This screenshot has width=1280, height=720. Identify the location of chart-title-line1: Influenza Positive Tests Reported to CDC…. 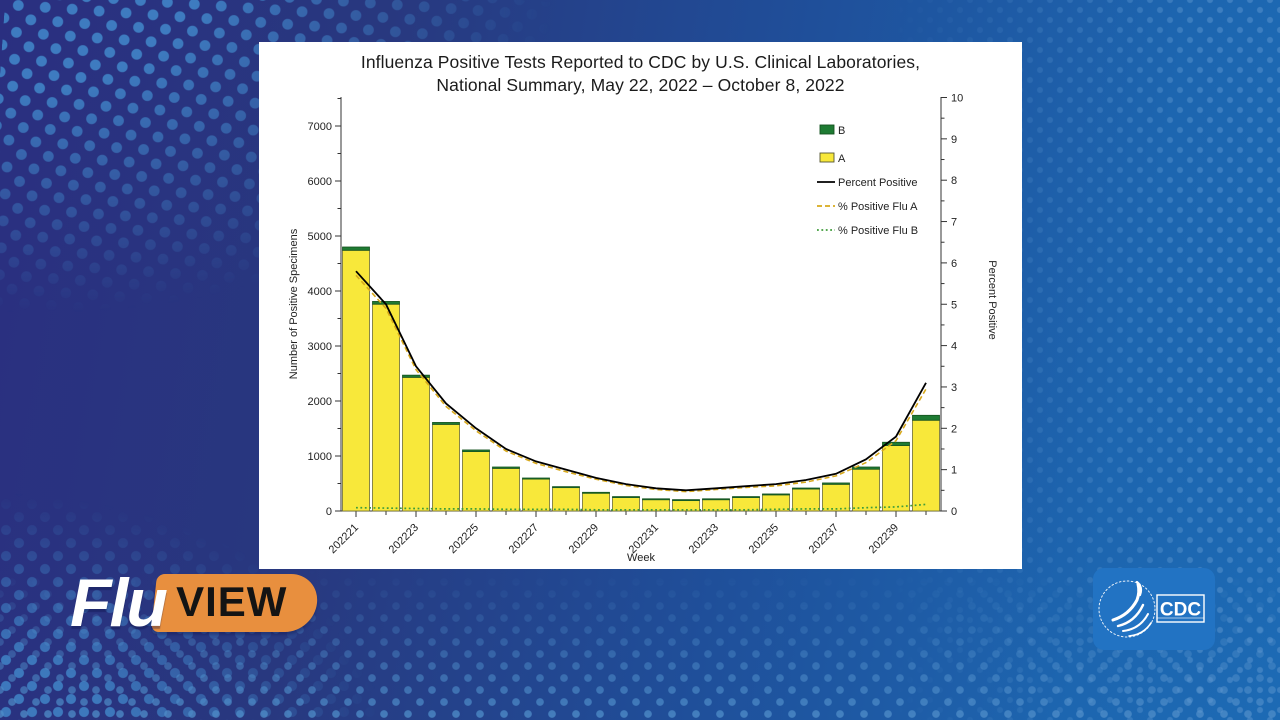
(640, 62).